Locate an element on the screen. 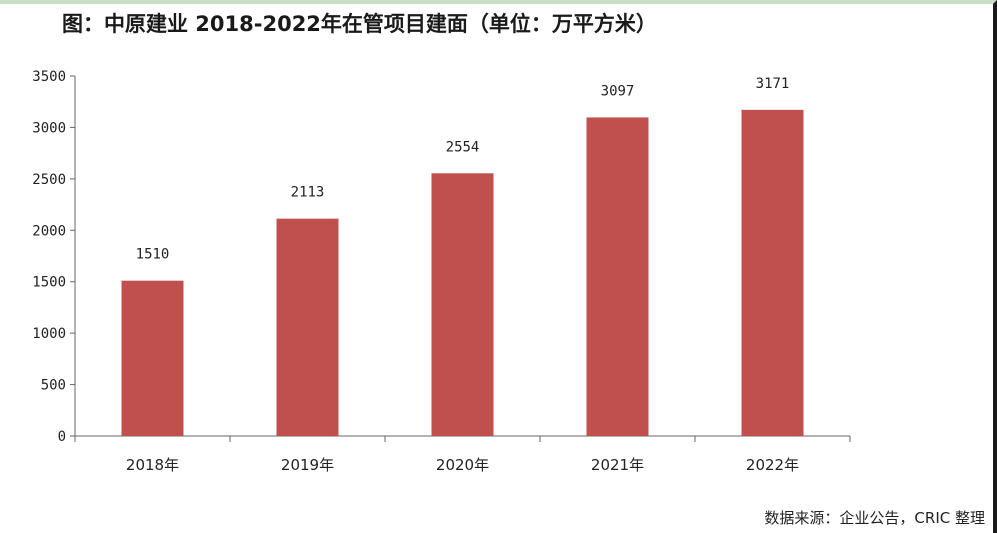 This screenshot has width=997, height=533. y-axis: 0 500 1000 1500 2000 2500 3000 3500 is located at coordinates (54, 257).